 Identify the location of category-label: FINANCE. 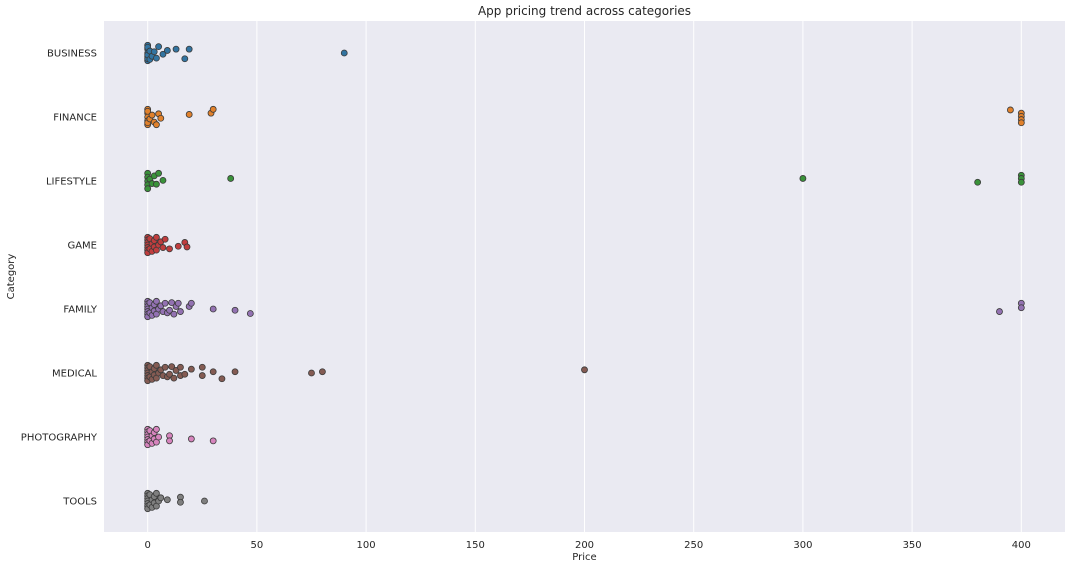
(75, 118).